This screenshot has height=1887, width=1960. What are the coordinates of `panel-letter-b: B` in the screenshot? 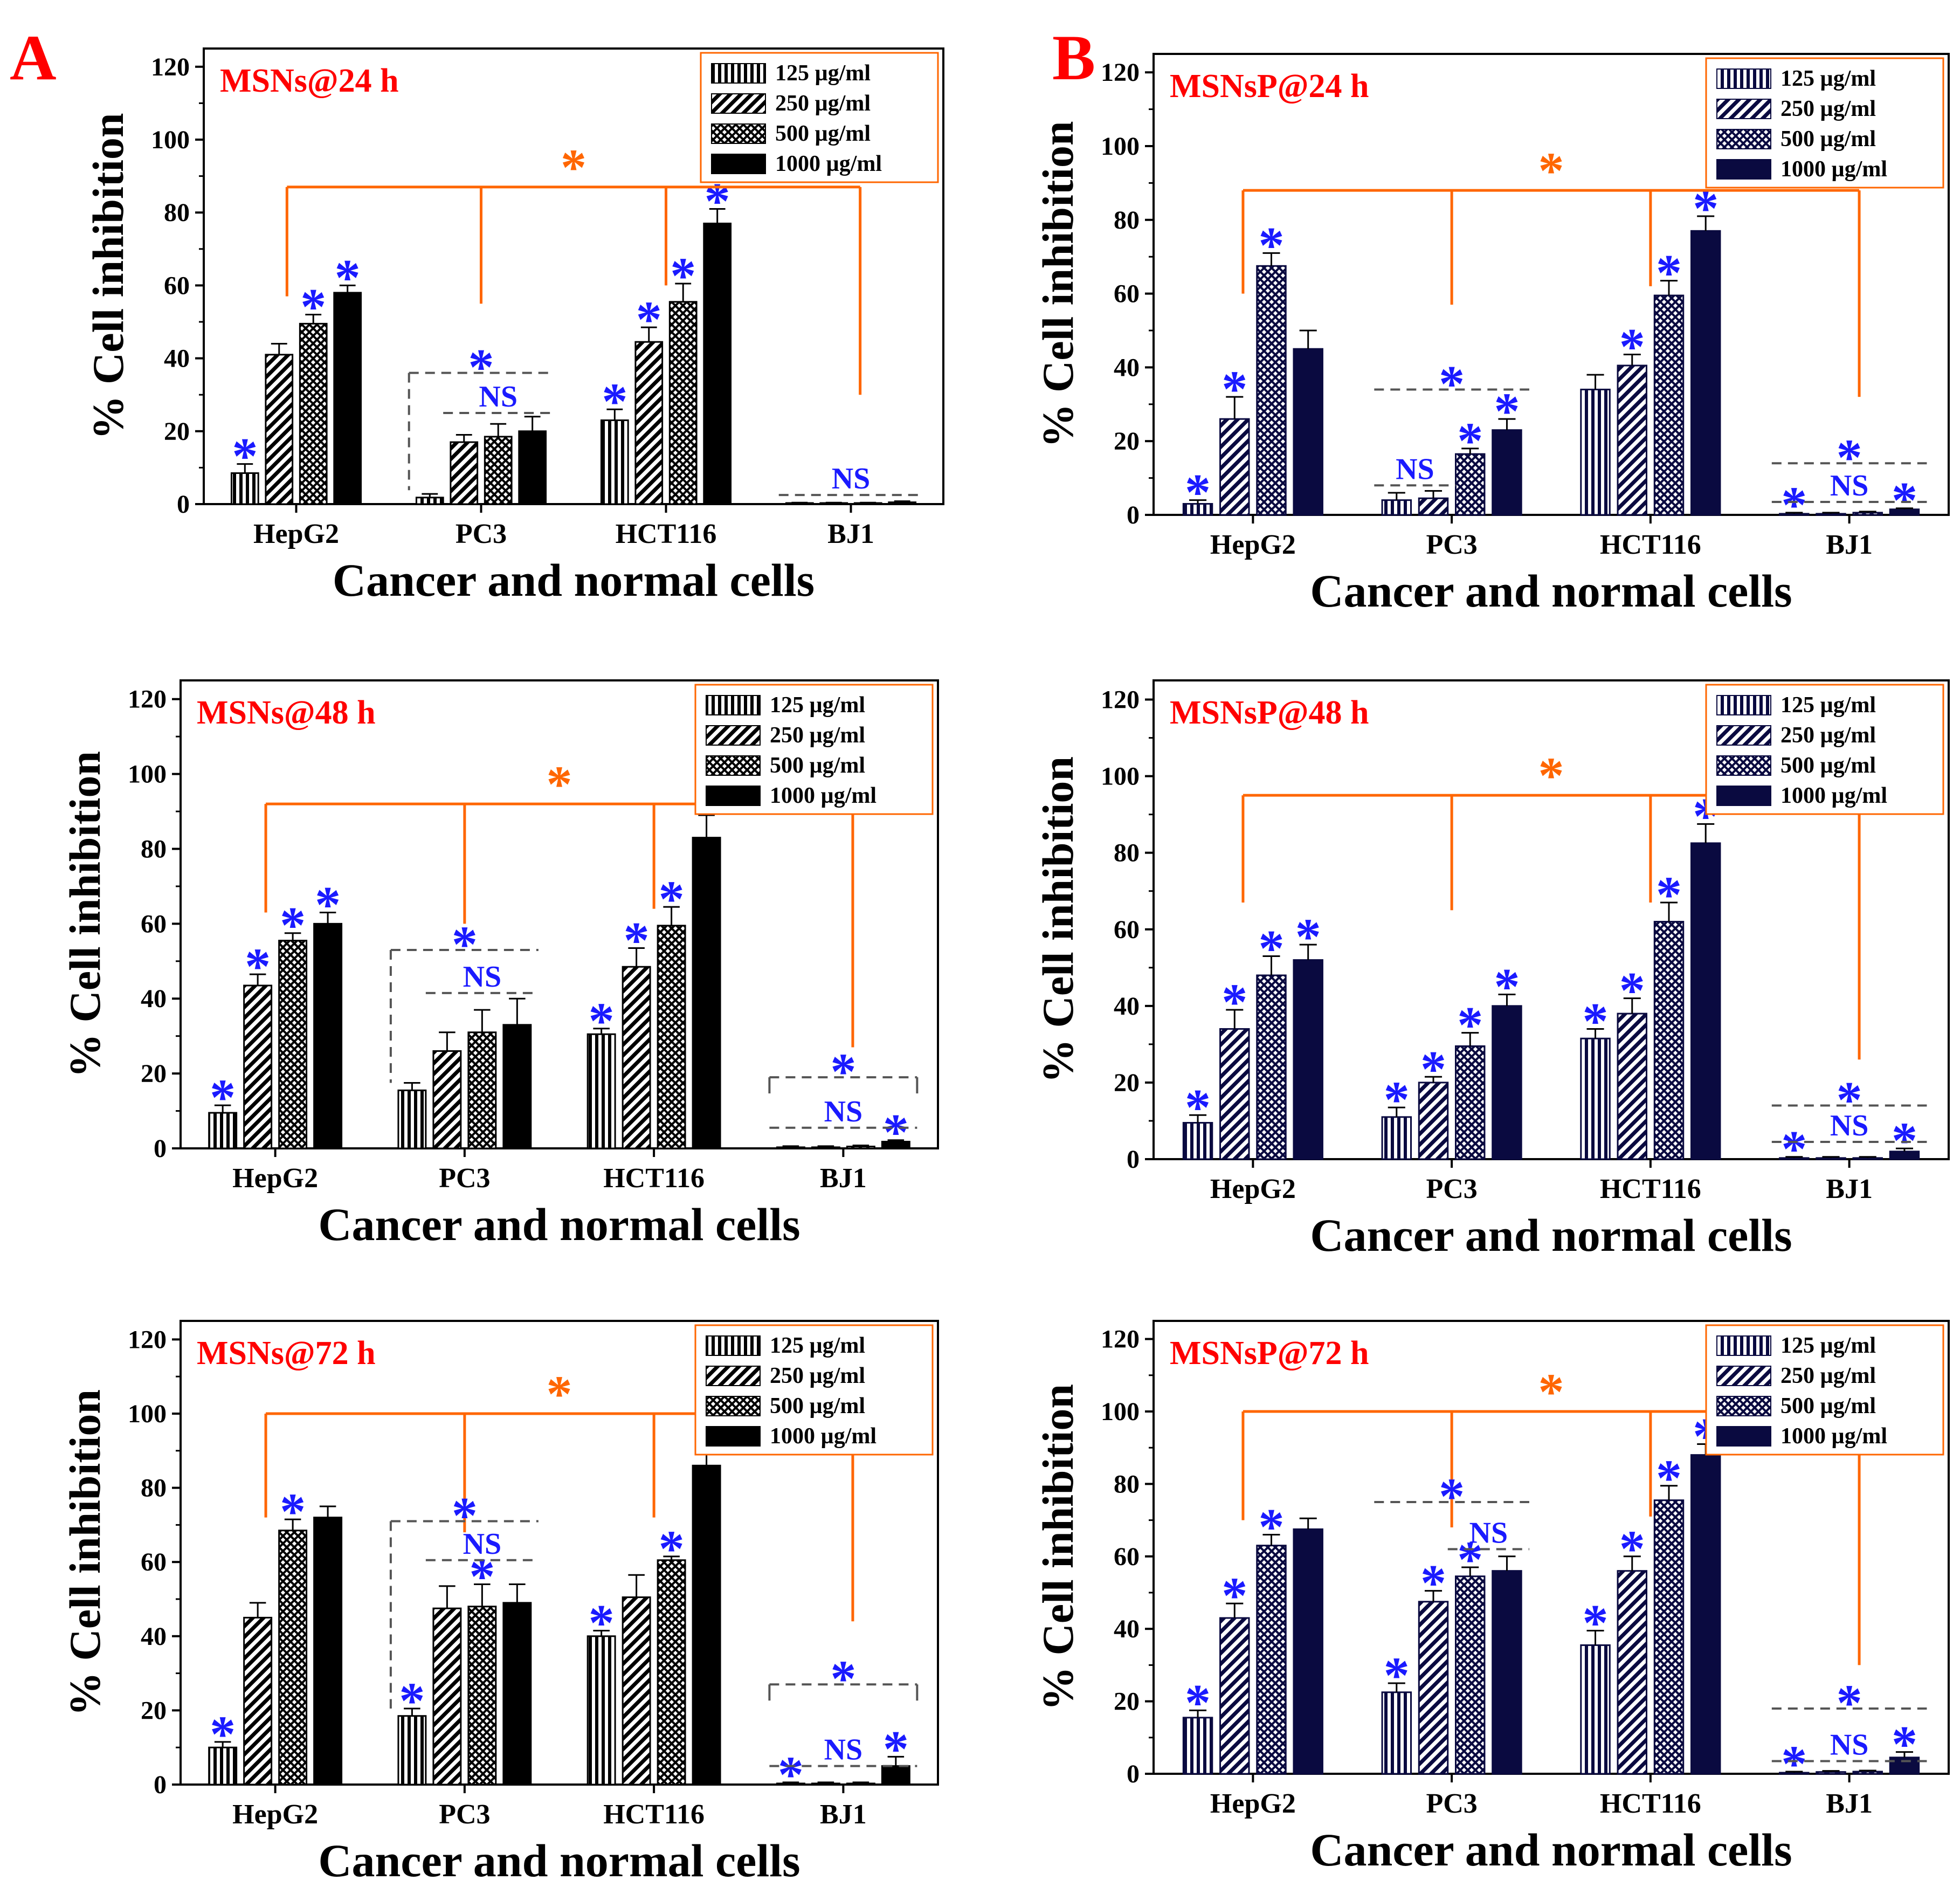 It's located at (1074, 57).